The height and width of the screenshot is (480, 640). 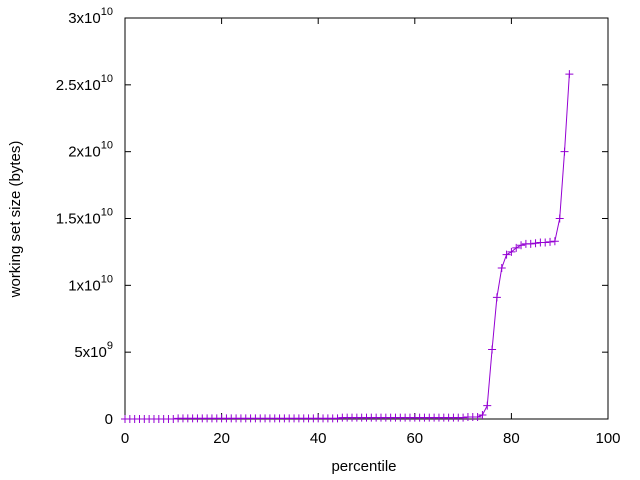 I want to click on y-tick-label: 1x10¹⁰, so click(x=90, y=283).